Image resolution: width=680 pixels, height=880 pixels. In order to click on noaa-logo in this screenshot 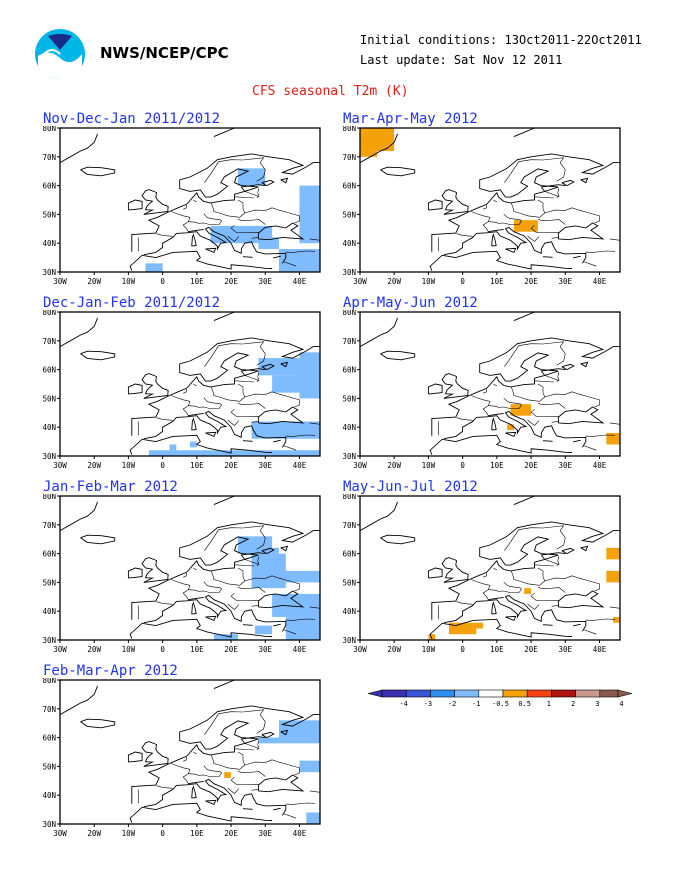, I will do `click(60, 54)`.